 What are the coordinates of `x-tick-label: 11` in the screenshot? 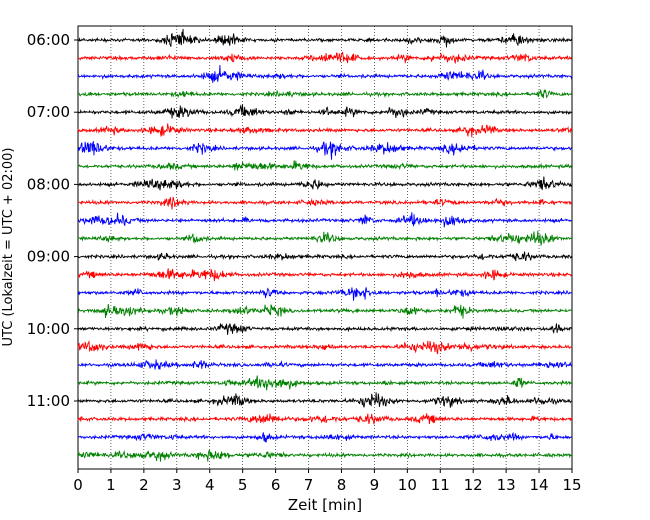 It's located at (440, 485).